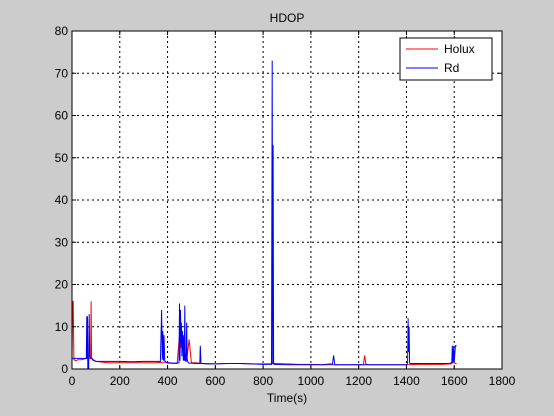  Describe the element at coordinates (168, 381) in the screenshot. I see `x-tick-label: 400` at that location.